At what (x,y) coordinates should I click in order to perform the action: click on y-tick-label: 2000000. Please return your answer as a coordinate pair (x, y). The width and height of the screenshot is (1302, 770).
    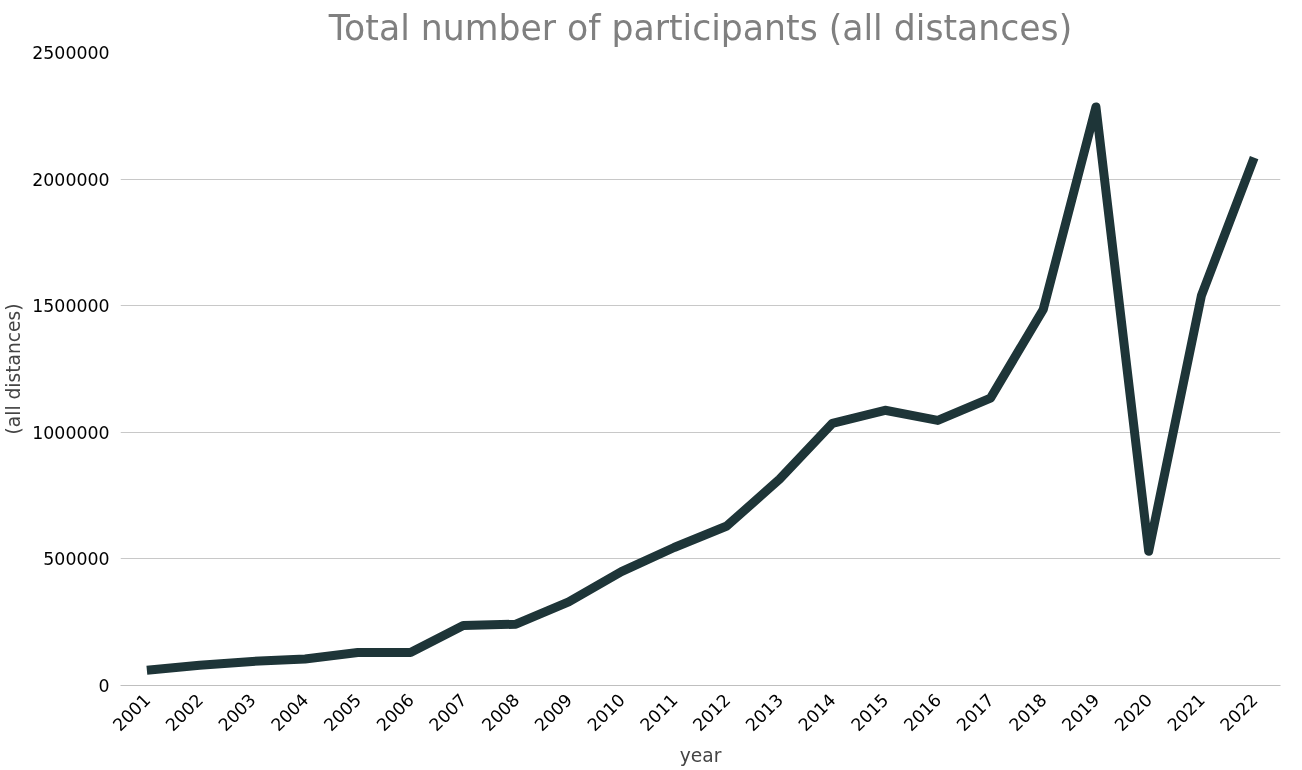
    Looking at the image, I should click on (71, 179).